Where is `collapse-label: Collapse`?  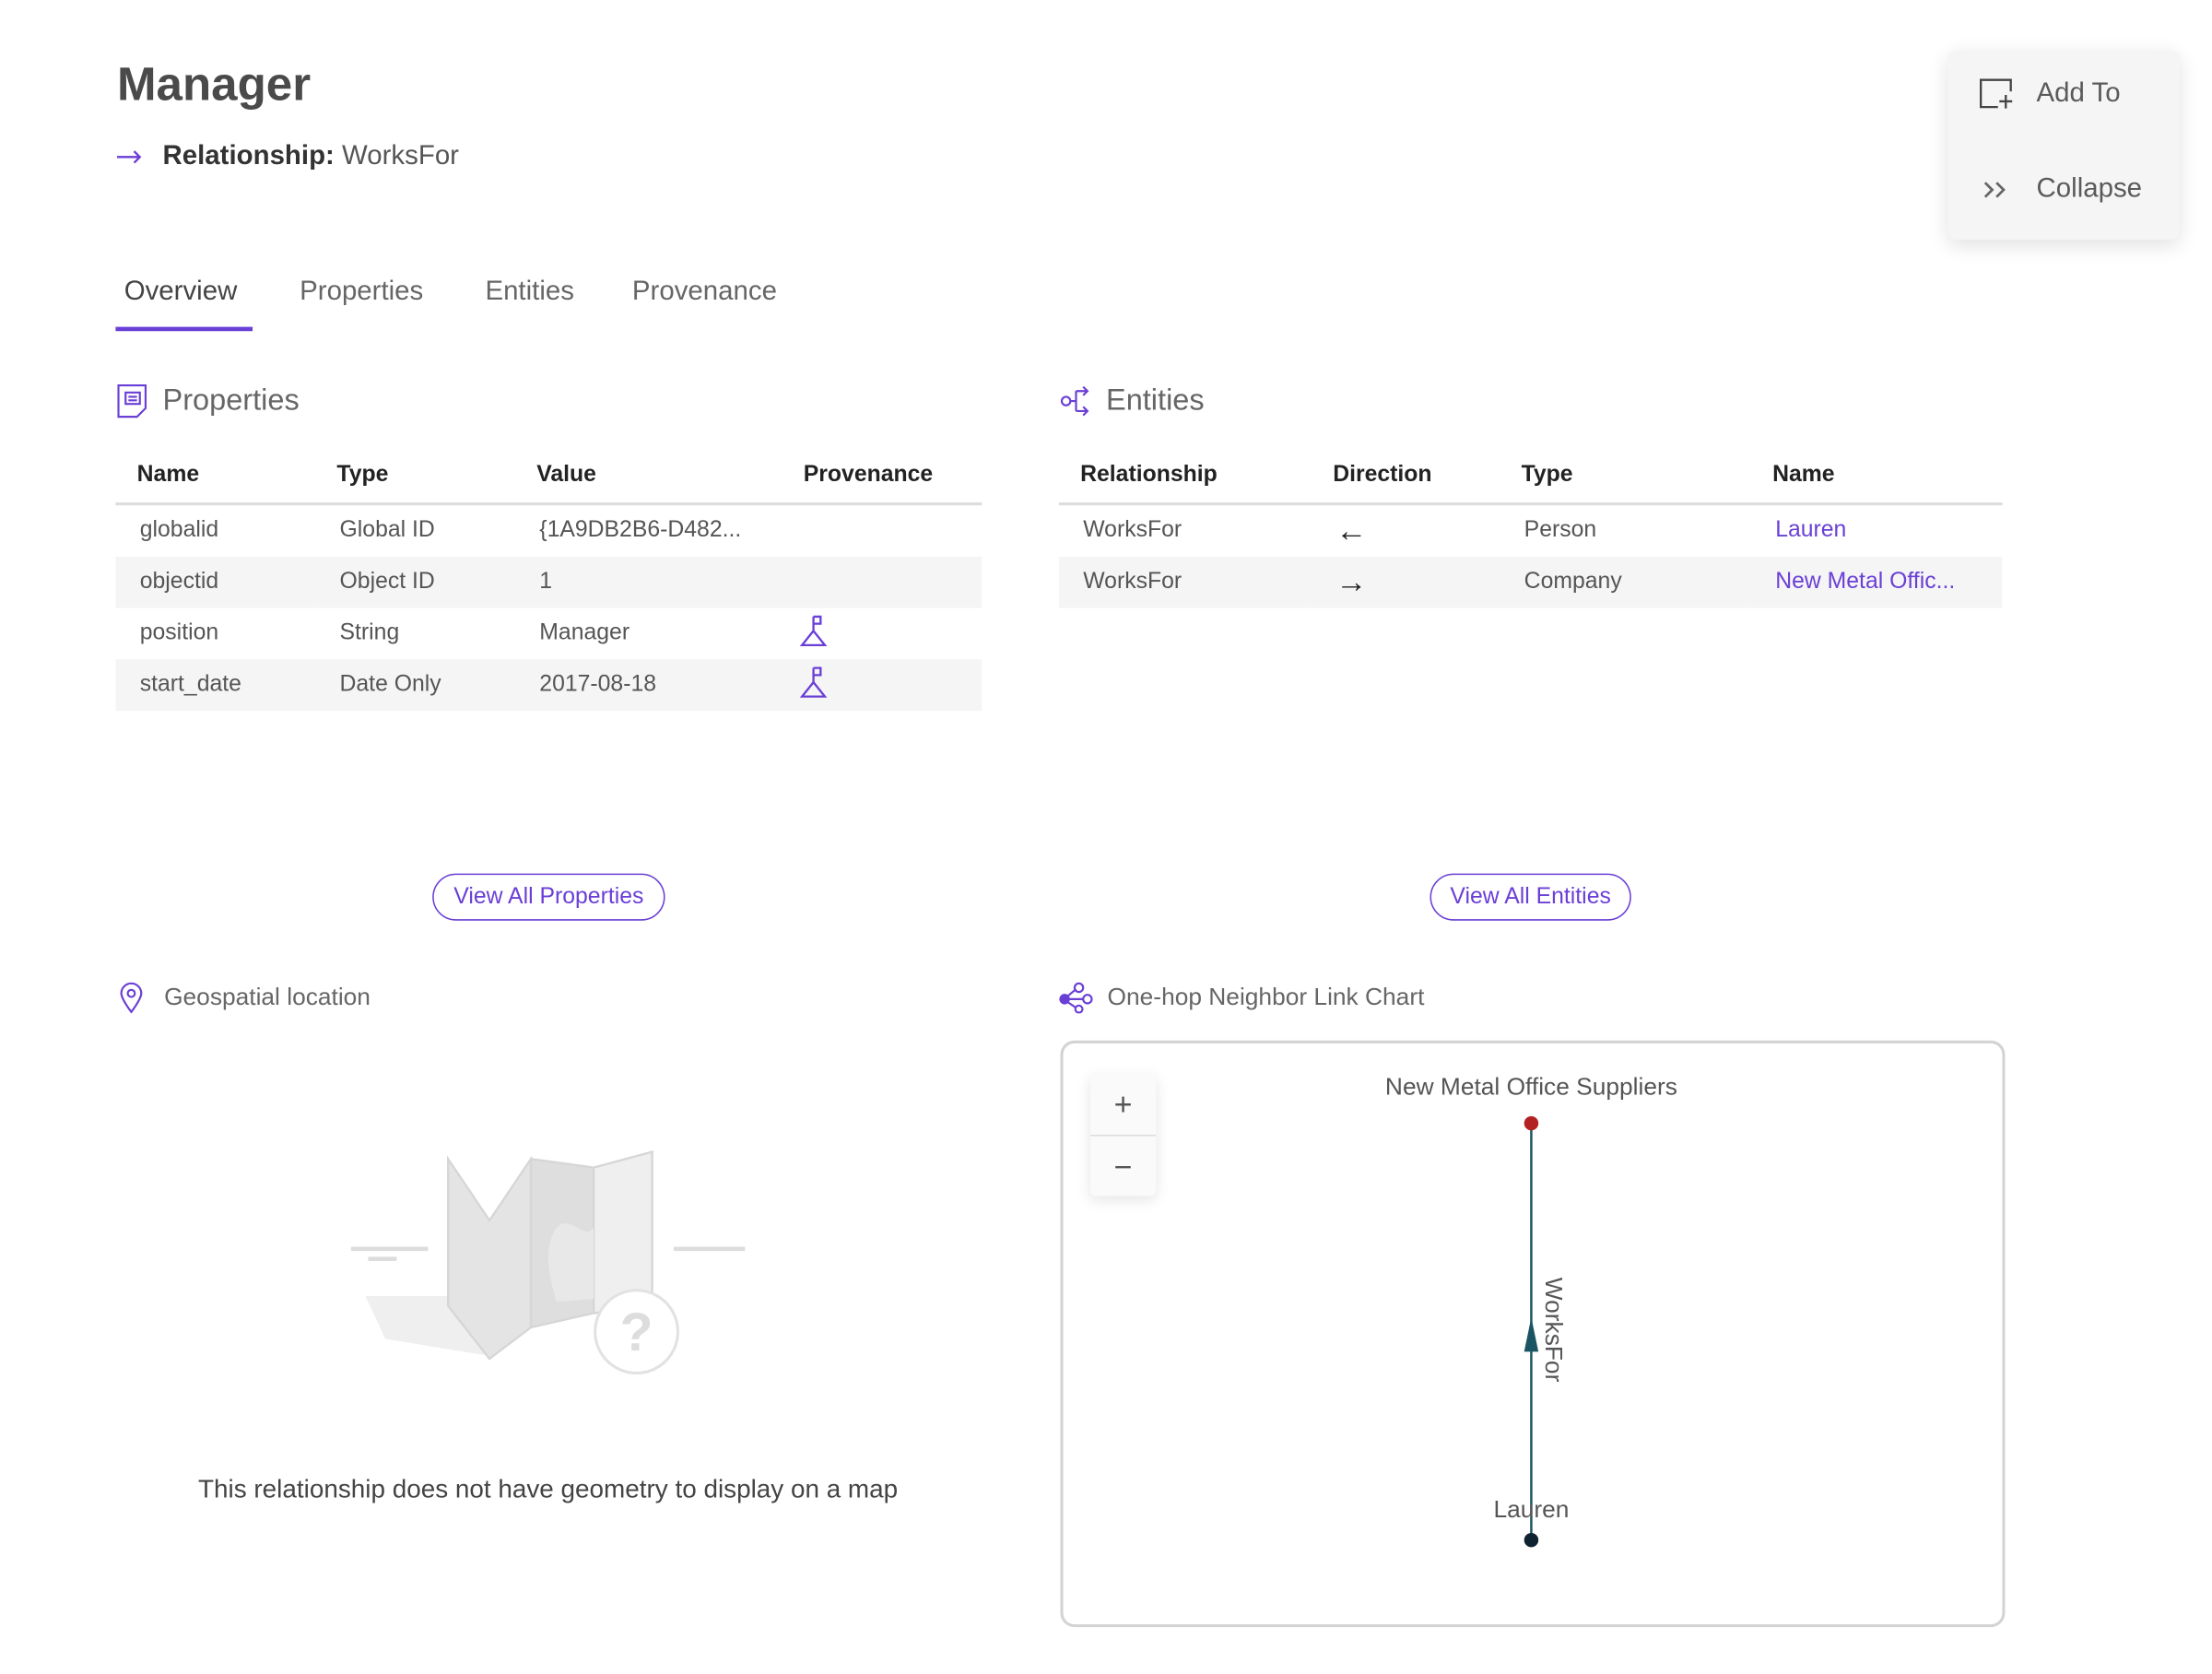 collapse-label: Collapse is located at coordinates (2089, 189).